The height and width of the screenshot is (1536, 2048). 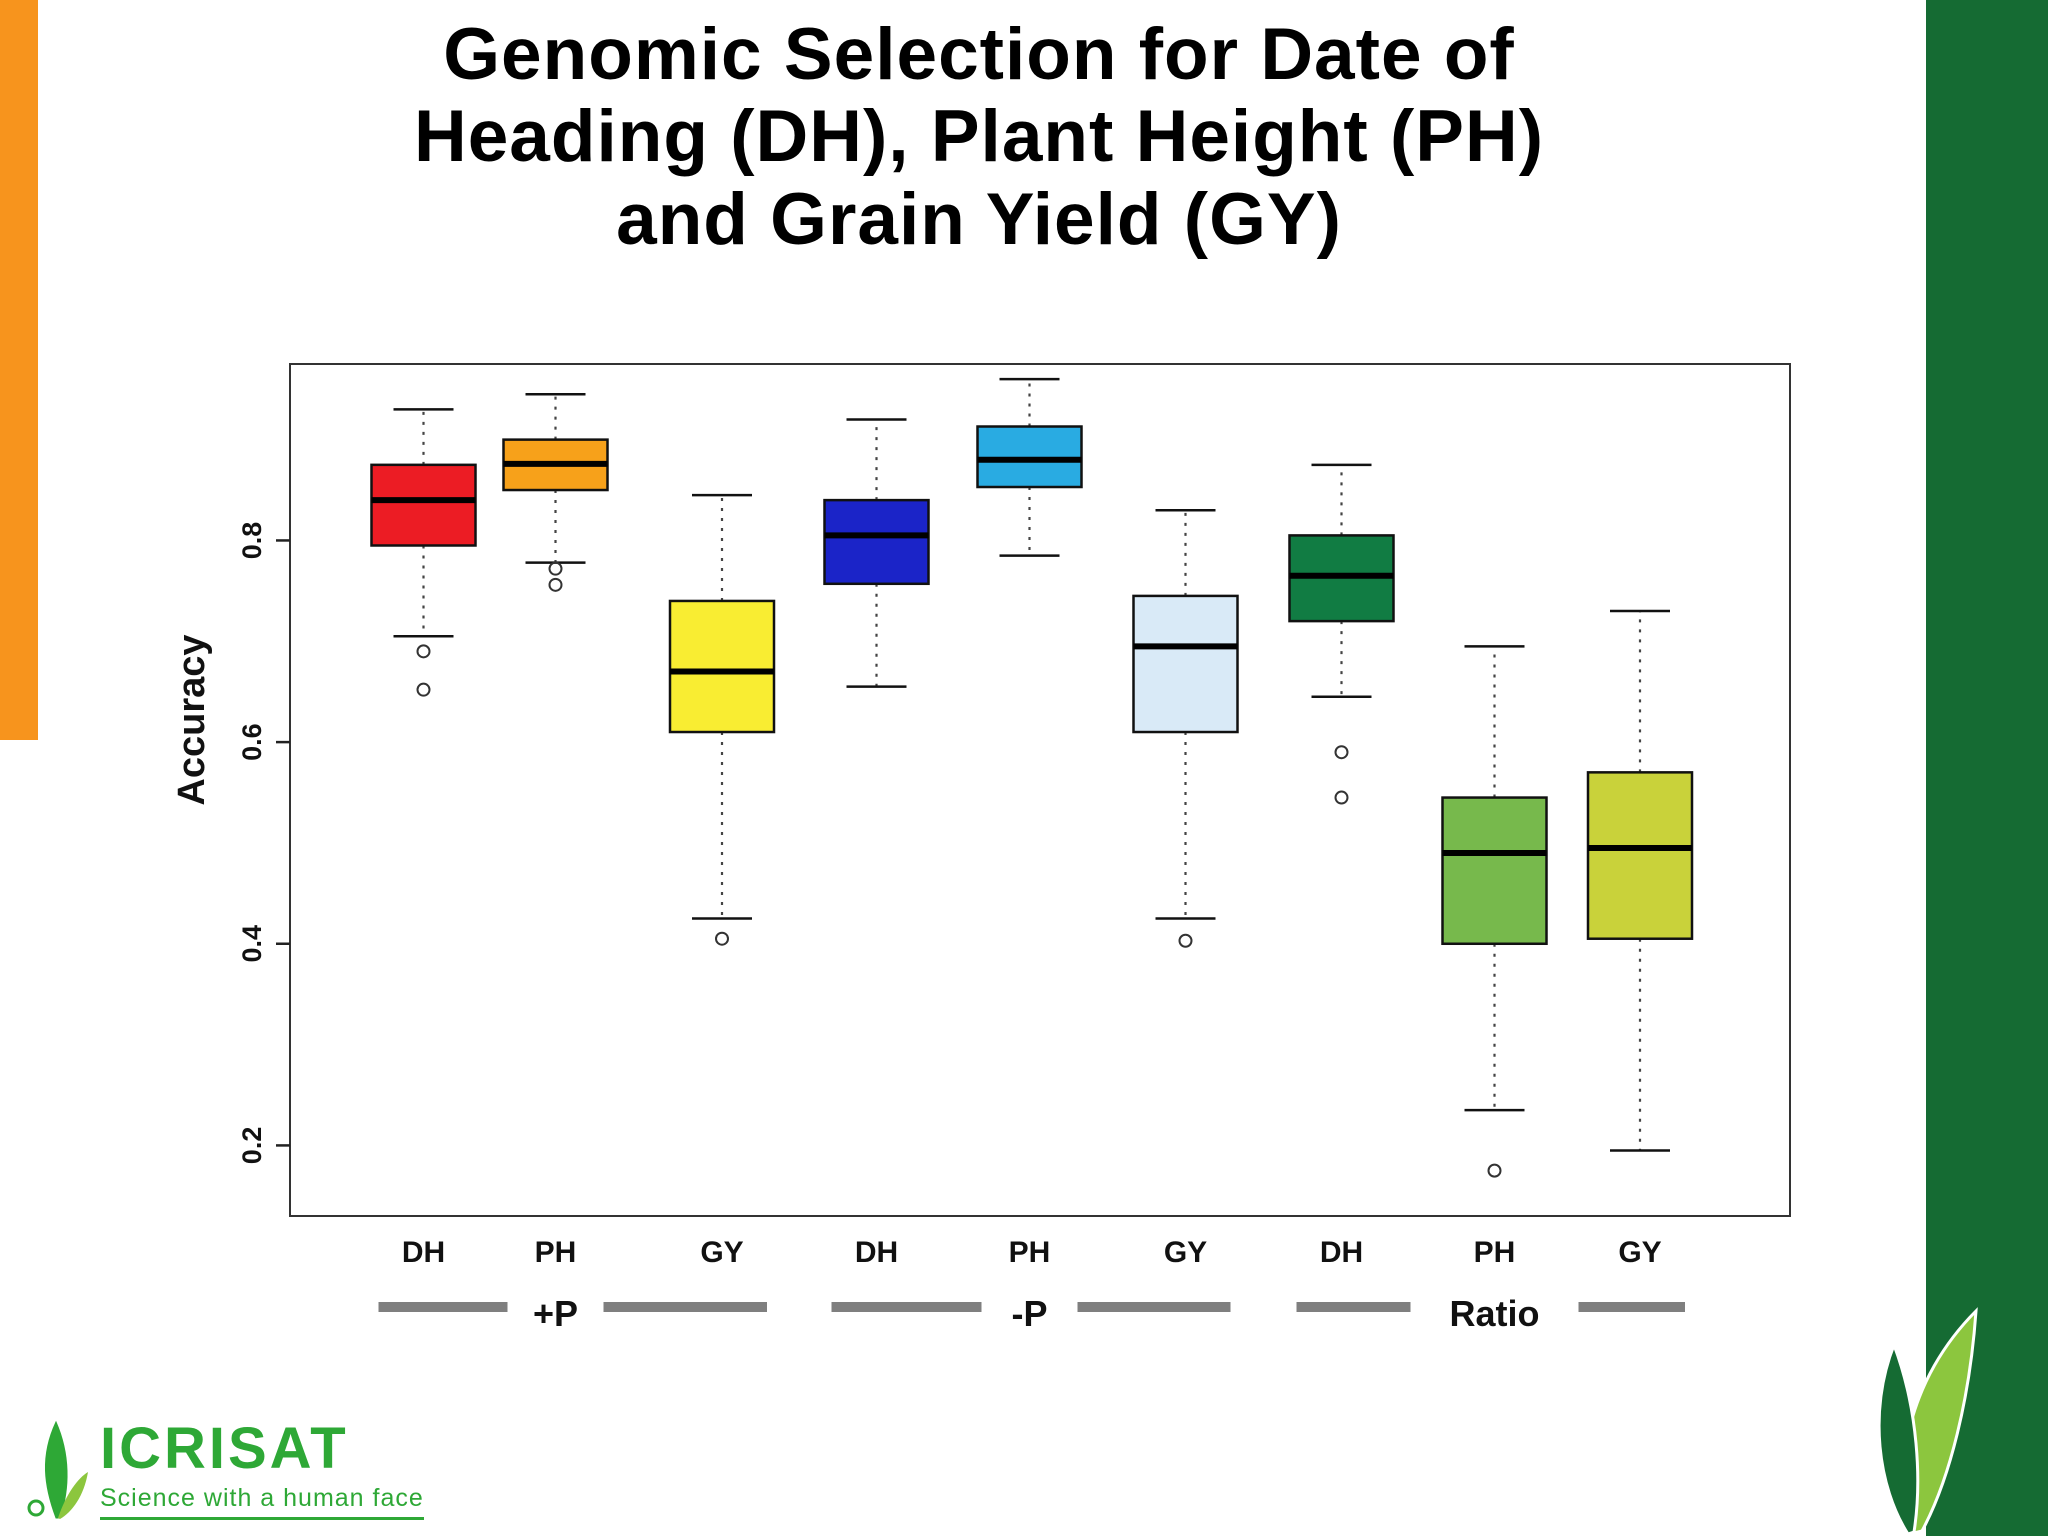 I want to click on box-Ratio-PH, so click(x=1494, y=871).